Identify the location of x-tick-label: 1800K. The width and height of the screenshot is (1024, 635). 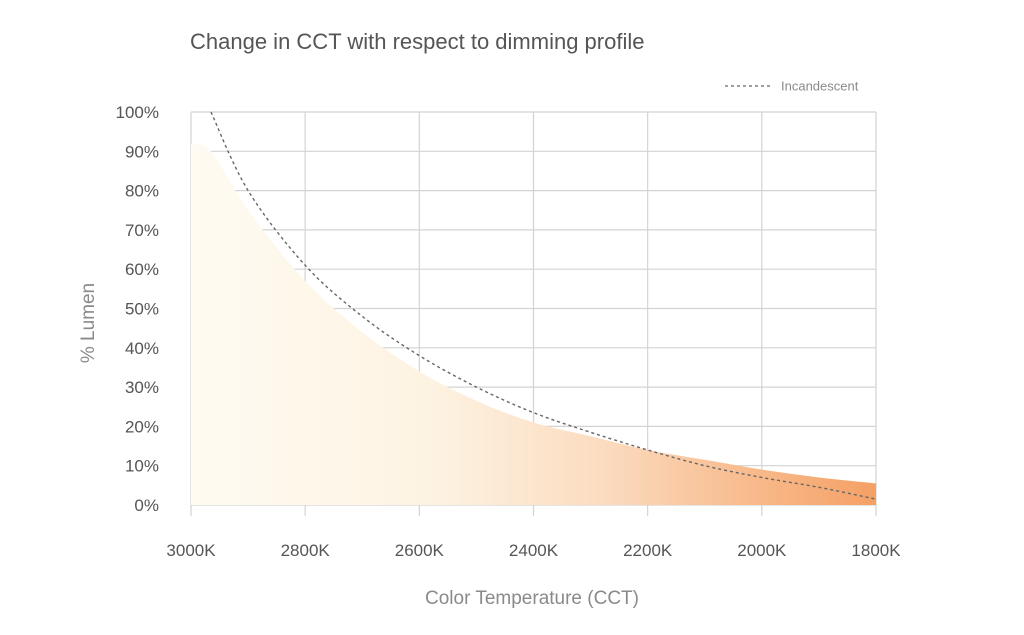
(876, 550).